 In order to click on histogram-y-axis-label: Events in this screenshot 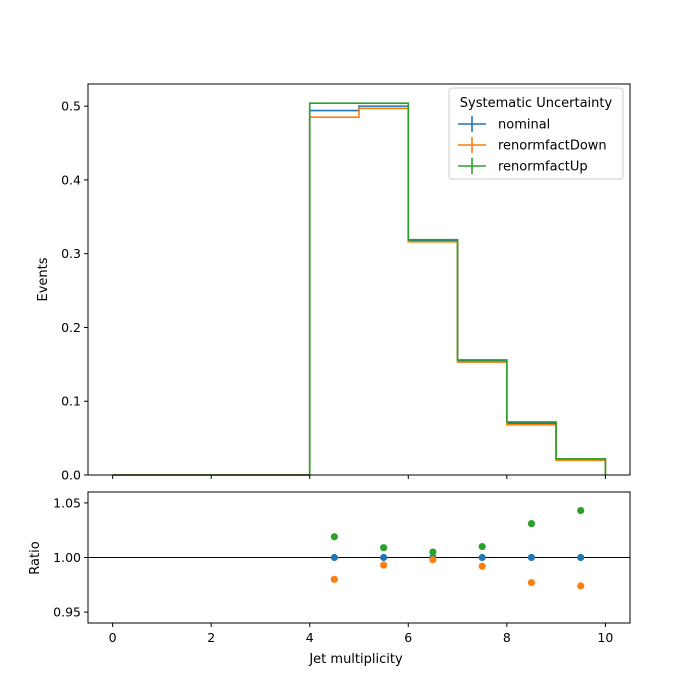, I will do `click(43, 279)`.